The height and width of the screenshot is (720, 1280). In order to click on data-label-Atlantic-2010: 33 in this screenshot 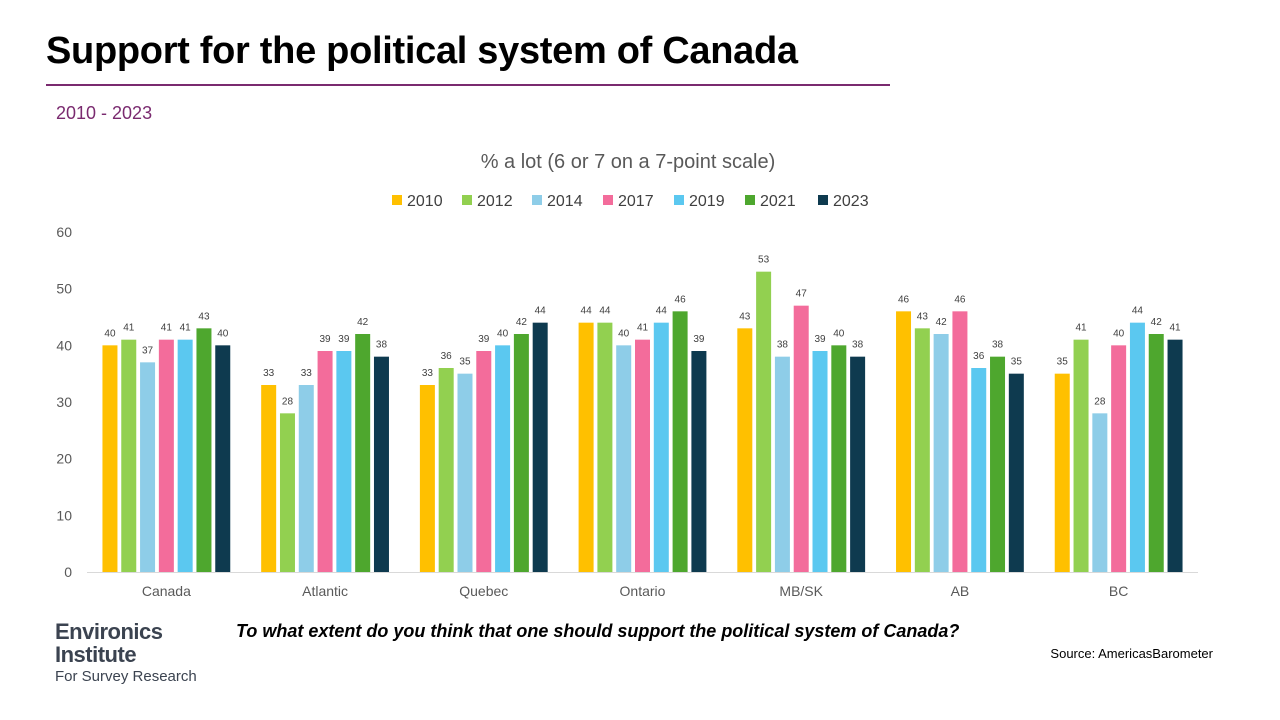, I will do `click(269, 373)`.